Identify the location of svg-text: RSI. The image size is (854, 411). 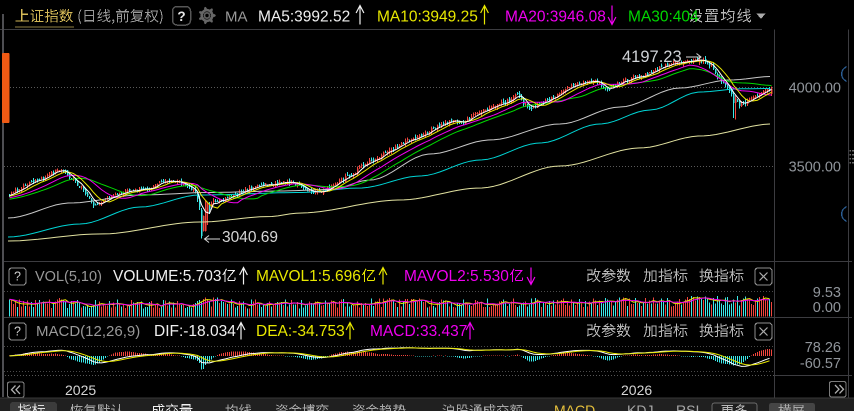
(687, 406).